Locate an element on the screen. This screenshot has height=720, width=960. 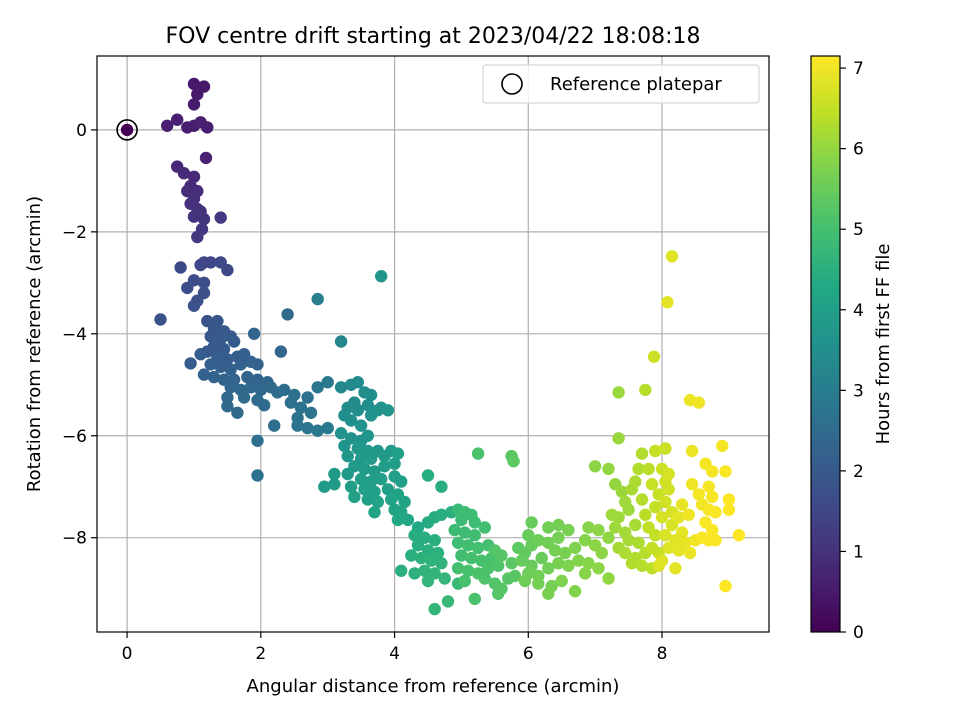
colorbar-ticks: 0 1 2 3 4 5 6 7 is located at coordinates (852, 351).